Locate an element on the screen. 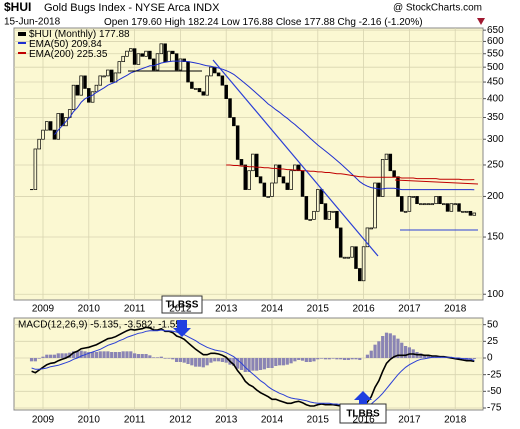 This screenshot has width=520, height=429. legend-value: 209.84 is located at coordinates (86, 44).